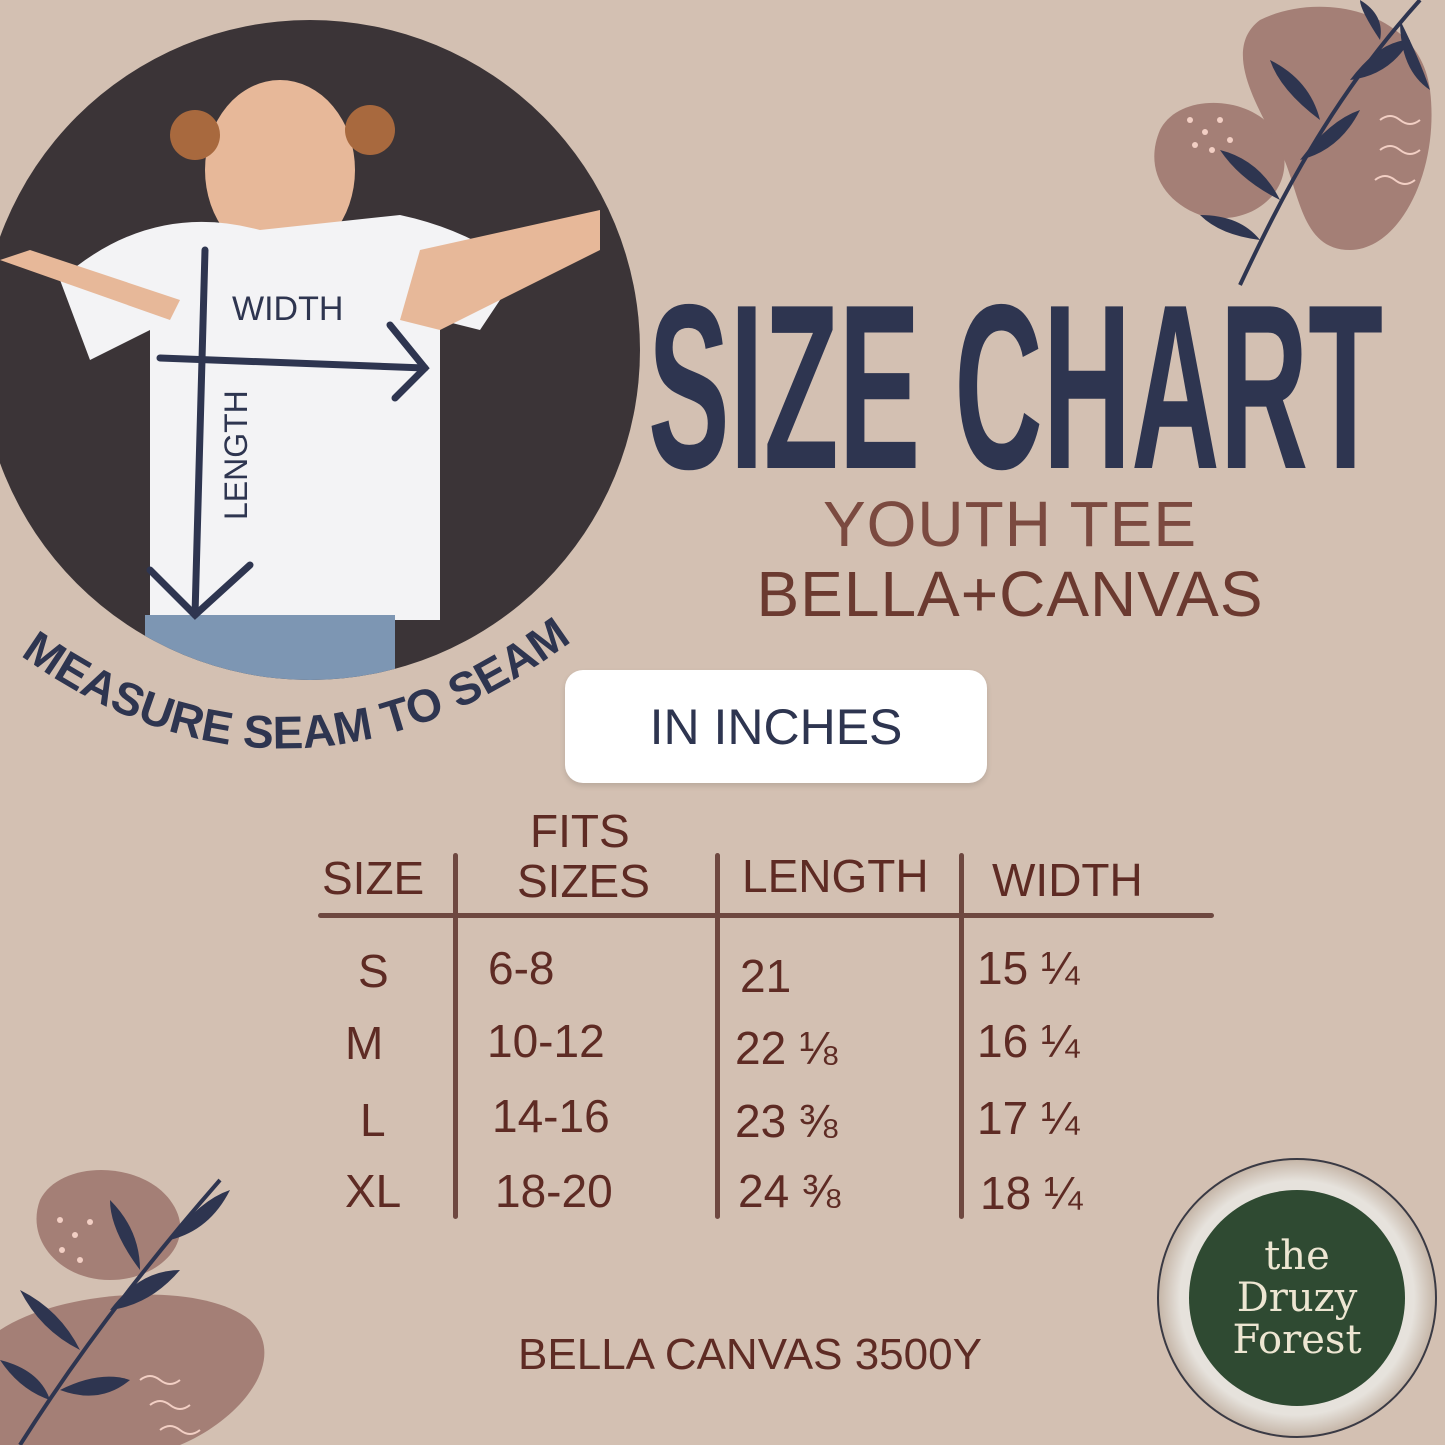 The width and height of the screenshot is (1445, 1445). I want to click on header-width: WIDTH, so click(1067, 880).